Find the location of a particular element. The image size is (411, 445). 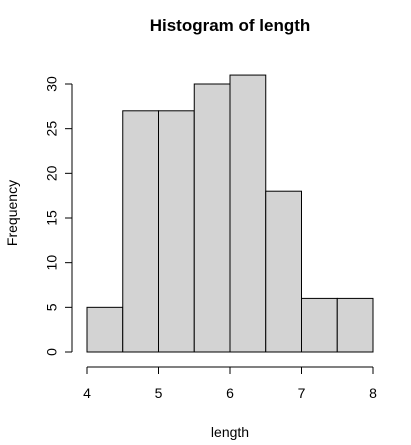

x-tick-label-5: 5 is located at coordinates (159, 393).